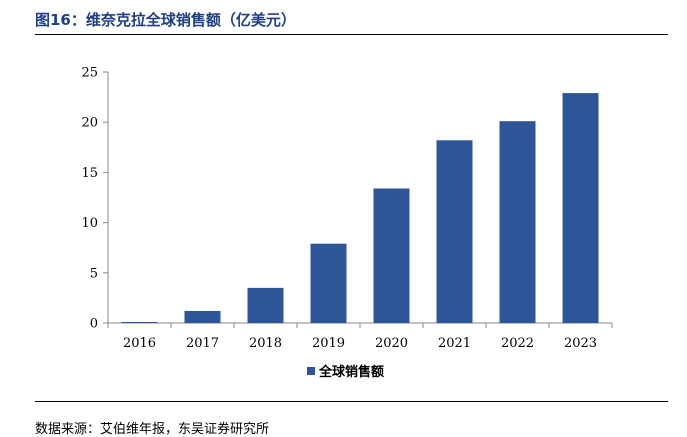 The width and height of the screenshot is (687, 437). What do you see at coordinates (265, 305) in the screenshot?
I see `bar-2018` at bounding box center [265, 305].